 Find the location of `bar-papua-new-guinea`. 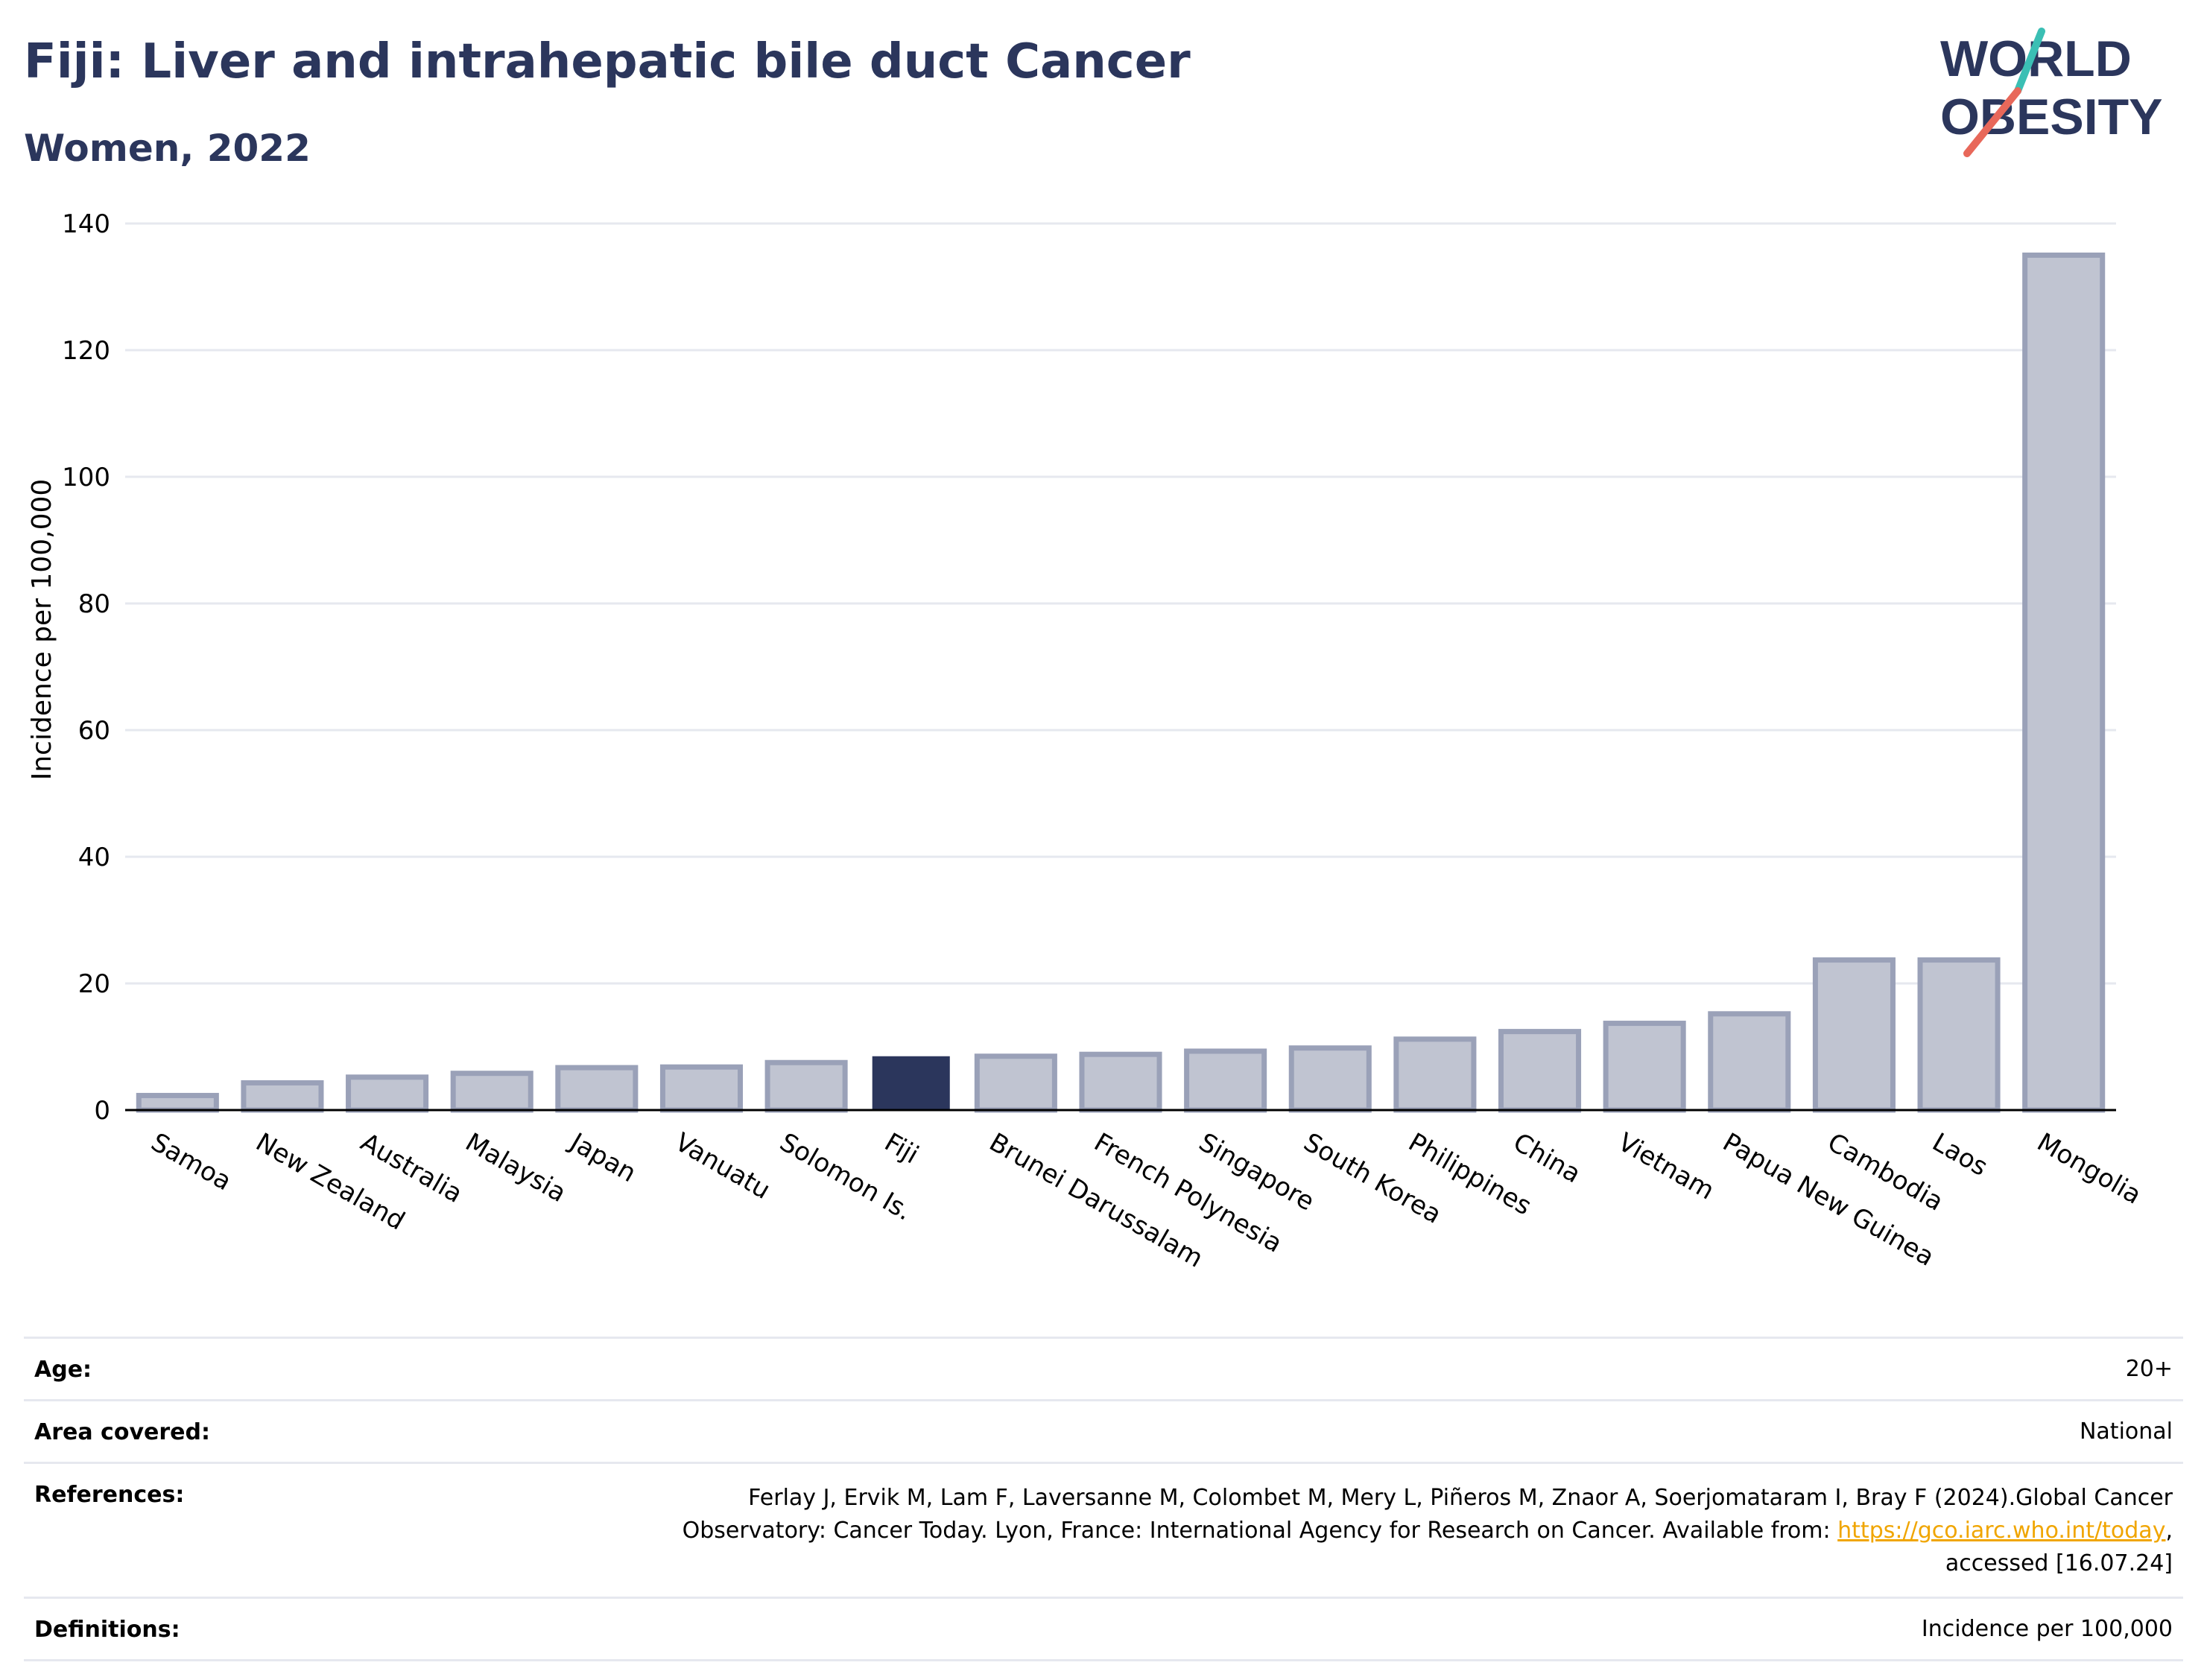

bar-papua-new-guinea is located at coordinates (1749, 1062).